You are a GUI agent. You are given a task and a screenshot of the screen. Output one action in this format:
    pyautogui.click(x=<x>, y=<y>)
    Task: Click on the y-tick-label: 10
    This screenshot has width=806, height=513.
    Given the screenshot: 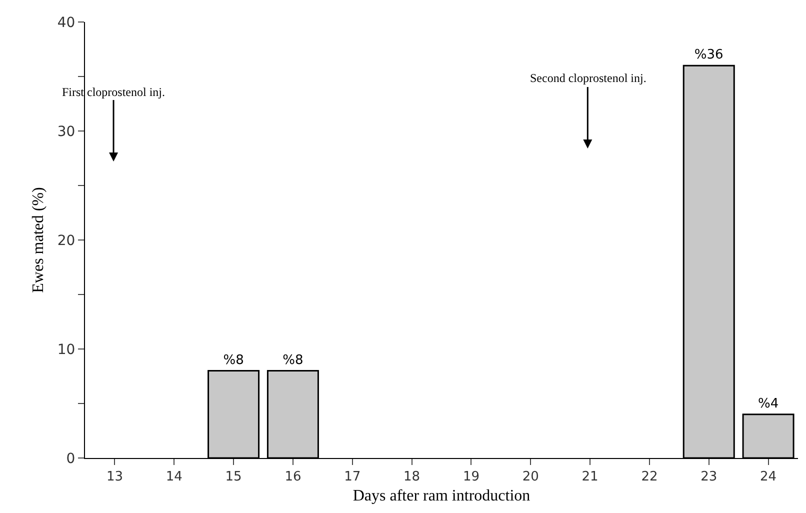 What is the action you would take?
    pyautogui.click(x=66, y=350)
    